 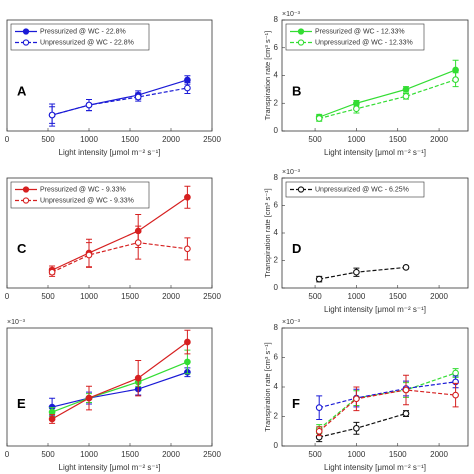 What do you see at coordinates (296, 91) in the screenshot?
I see `panel-letter: B` at bounding box center [296, 91].